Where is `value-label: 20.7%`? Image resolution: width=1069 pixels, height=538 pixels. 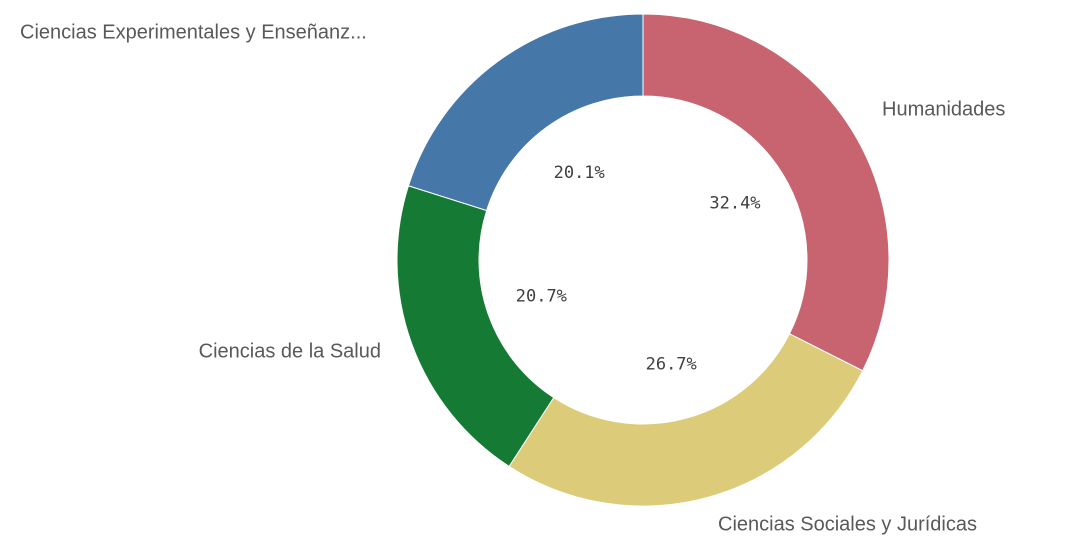 value-label: 20.7% is located at coordinates (541, 296).